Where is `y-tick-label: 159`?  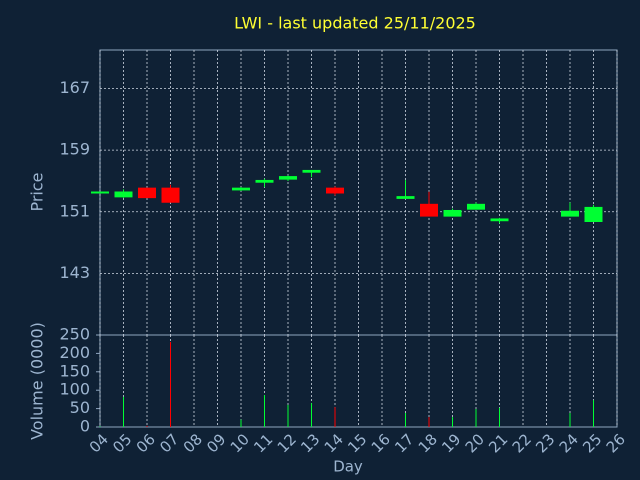
y-tick-label: 159 is located at coordinates (74, 149).